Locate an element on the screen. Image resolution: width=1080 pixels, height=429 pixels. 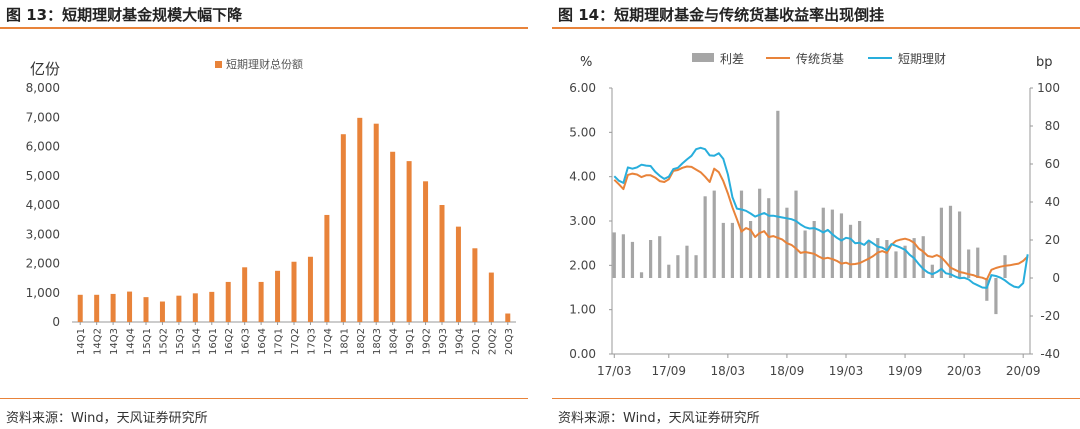
x-tick-label: 19Q3 is located at coordinates (443, 341).